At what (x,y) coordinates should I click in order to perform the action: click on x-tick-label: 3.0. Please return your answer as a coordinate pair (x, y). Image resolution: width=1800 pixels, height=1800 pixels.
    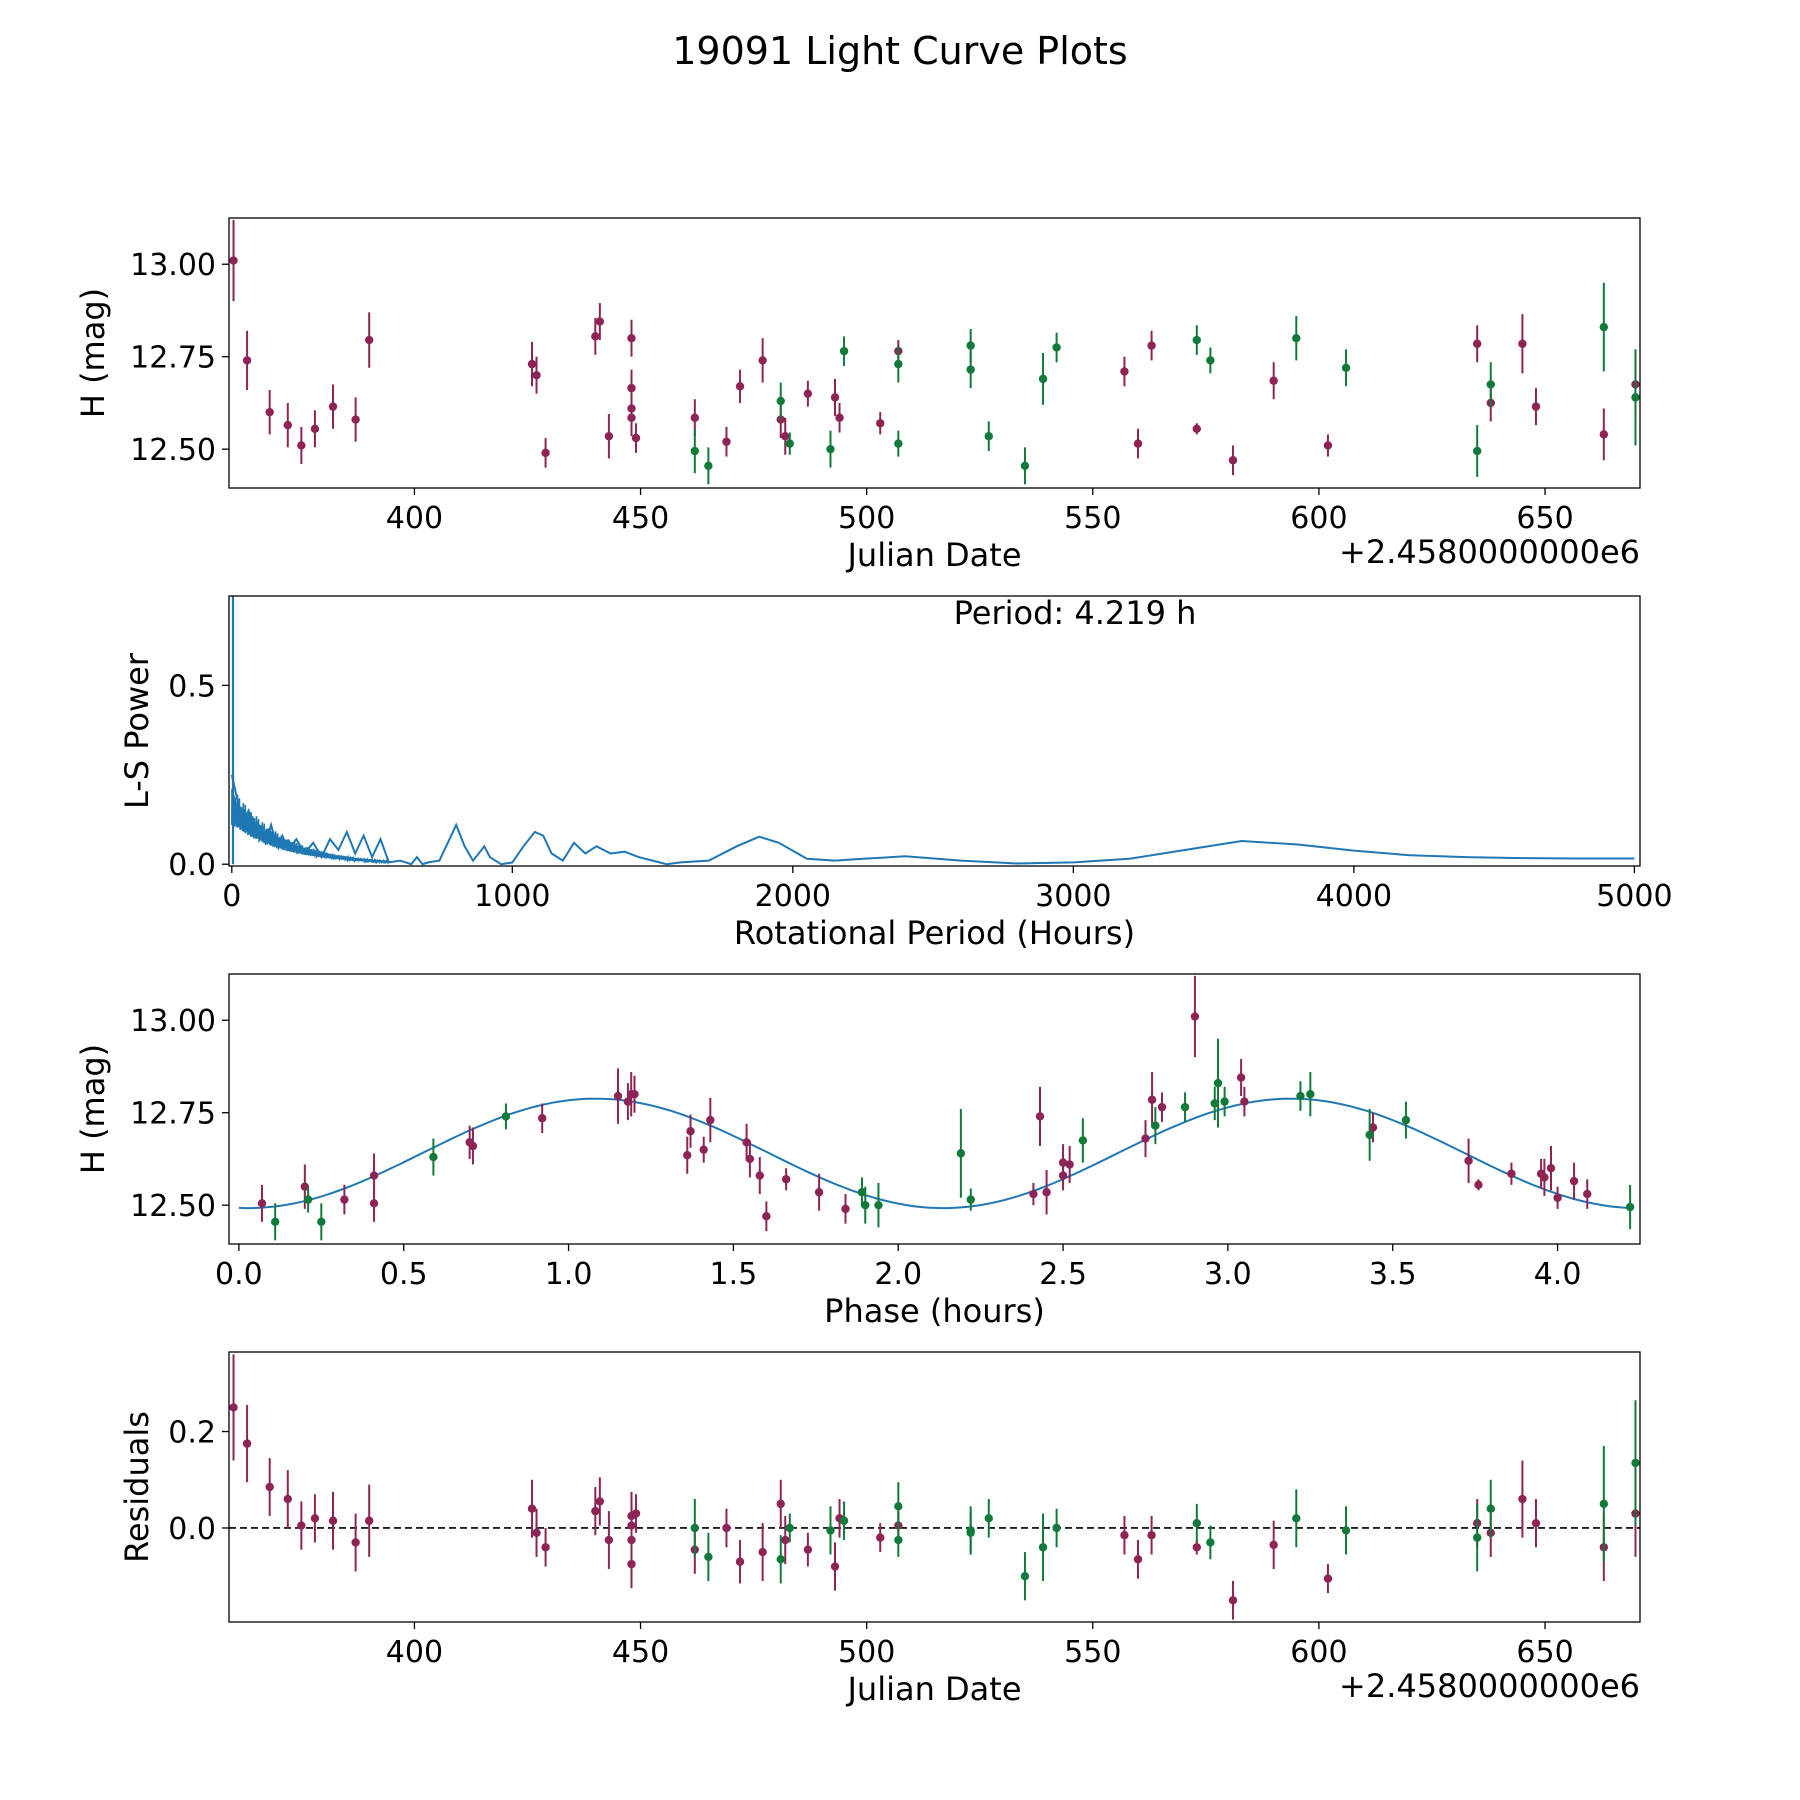
    Looking at the image, I should click on (1228, 1274).